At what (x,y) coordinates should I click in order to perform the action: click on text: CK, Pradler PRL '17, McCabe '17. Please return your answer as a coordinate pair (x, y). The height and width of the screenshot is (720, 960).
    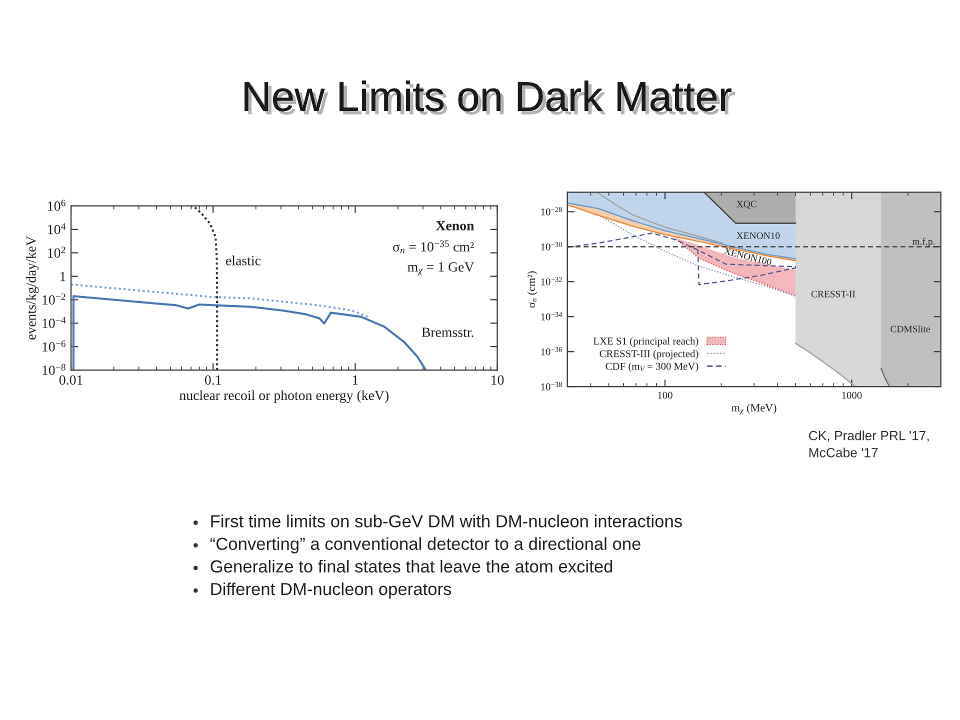
    Looking at the image, I should click on (868, 444).